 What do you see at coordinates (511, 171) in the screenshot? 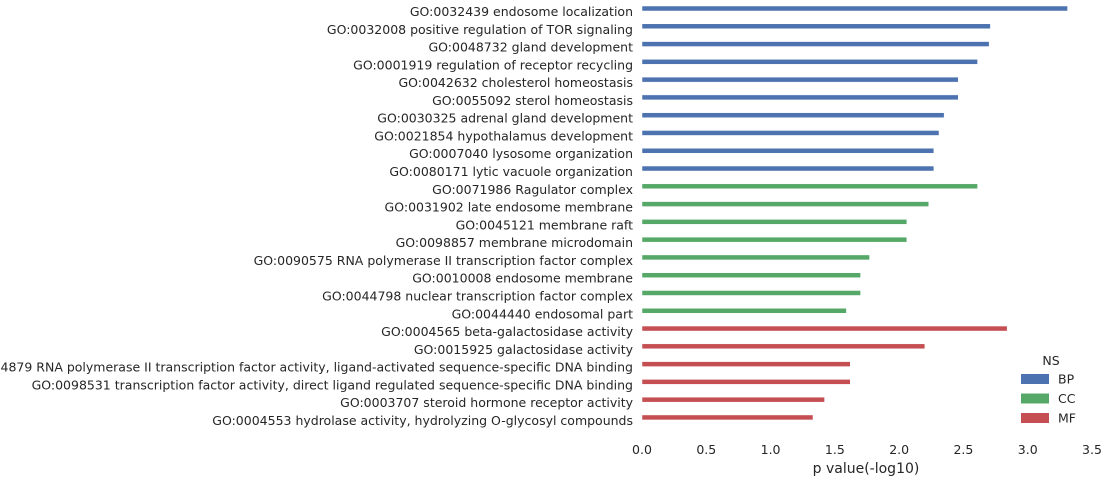
I see `category-label: GO:0080171 lytic vacuole organization` at bounding box center [511, 171].